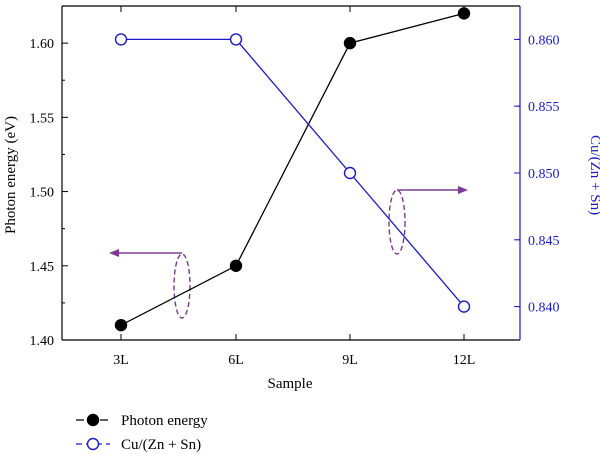 Image resolution: width=600 pixels, height=454 pixels. Describe the element at coordinates (428, 220) in the screenshot. I see `annotation-right-arrow` at that location.